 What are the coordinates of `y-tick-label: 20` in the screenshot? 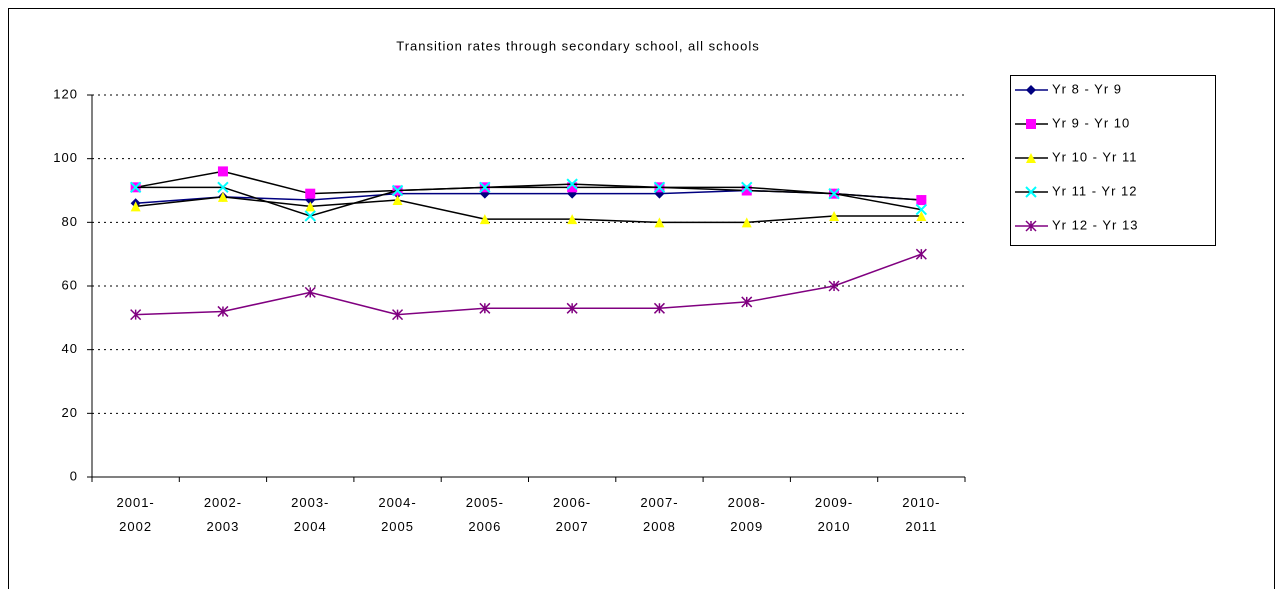 It's located at (70, 412).